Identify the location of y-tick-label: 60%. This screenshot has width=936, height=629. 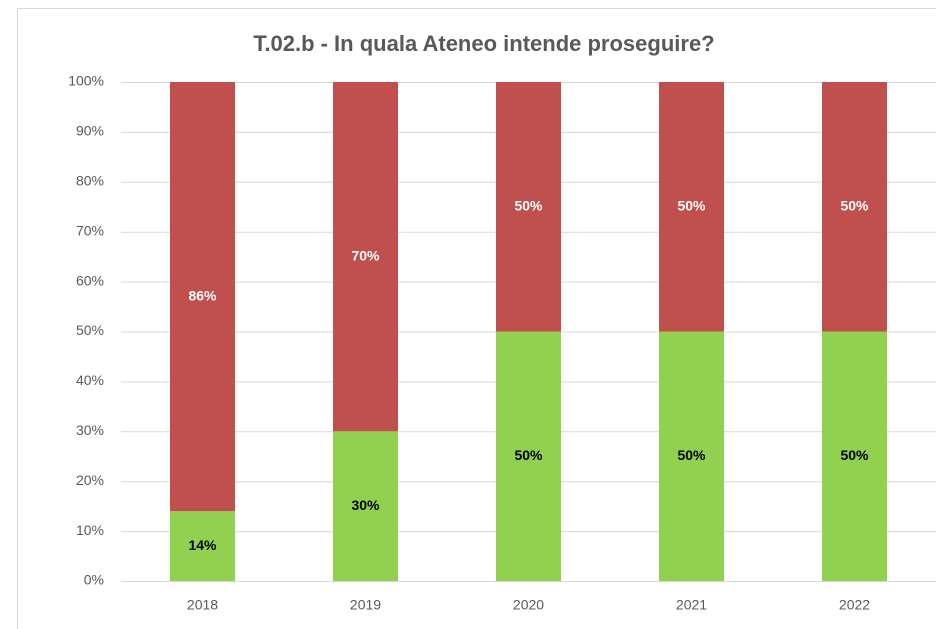
(90, 280).